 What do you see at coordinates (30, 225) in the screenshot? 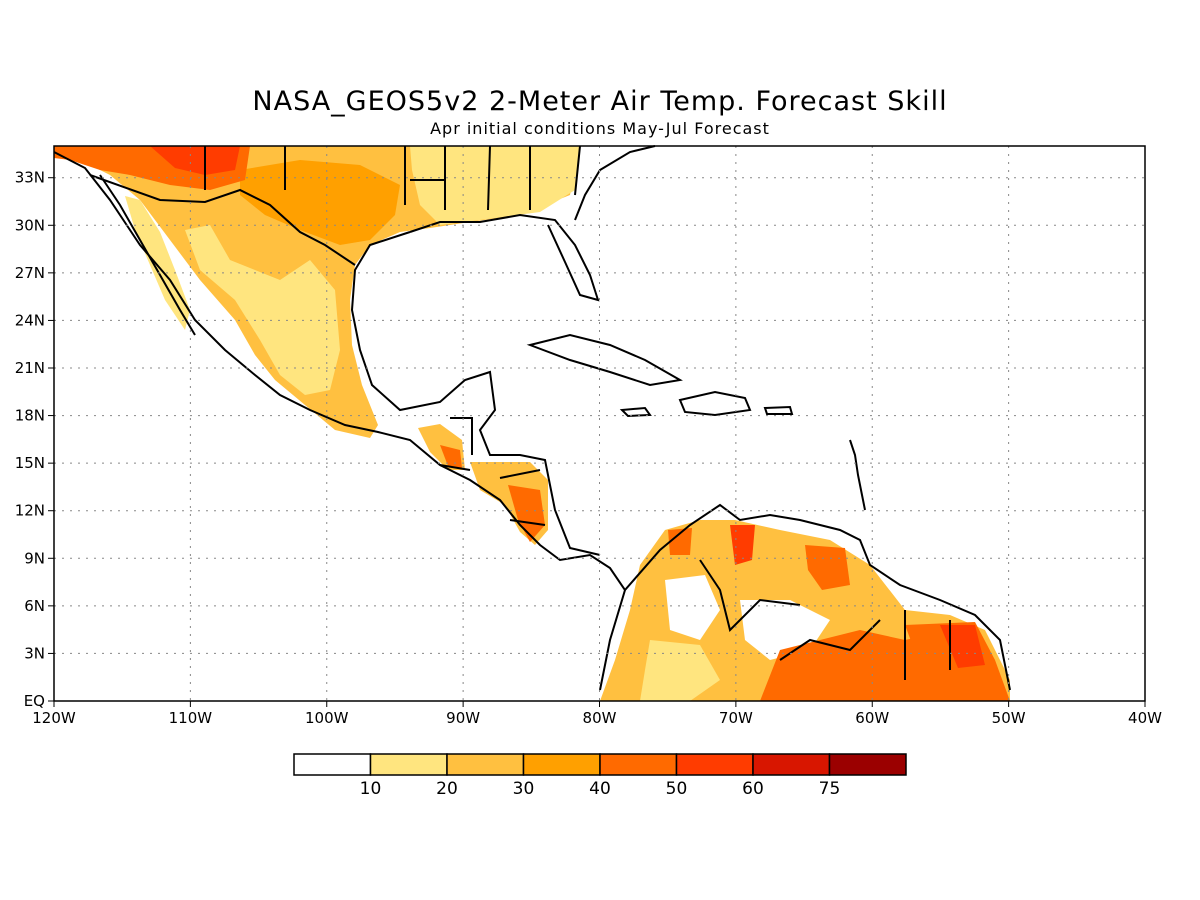
I see `lat-tick-label: 30N` at bounding box center [30, 225].